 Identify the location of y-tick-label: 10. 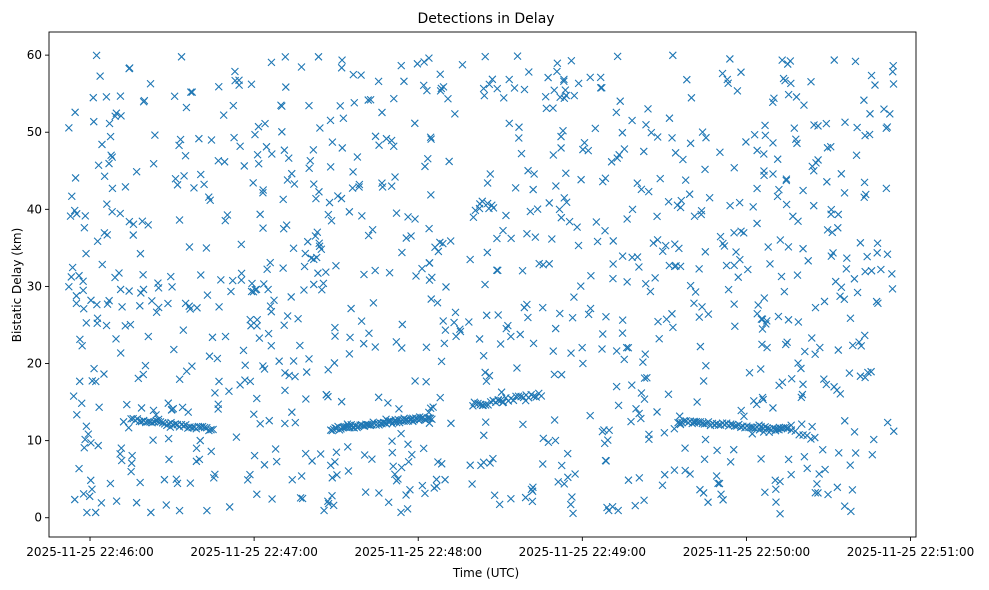
(34, 441).